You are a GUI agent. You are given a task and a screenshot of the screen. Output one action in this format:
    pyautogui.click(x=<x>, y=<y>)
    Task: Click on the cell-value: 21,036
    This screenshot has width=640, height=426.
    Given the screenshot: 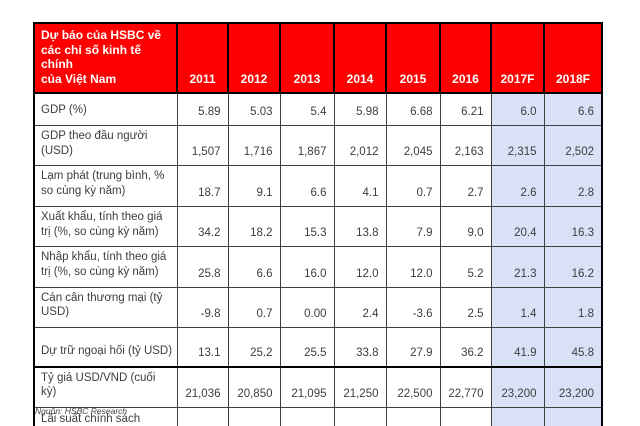 What is the action you would take?
    pyautogui.click(x=202, y=387)
    